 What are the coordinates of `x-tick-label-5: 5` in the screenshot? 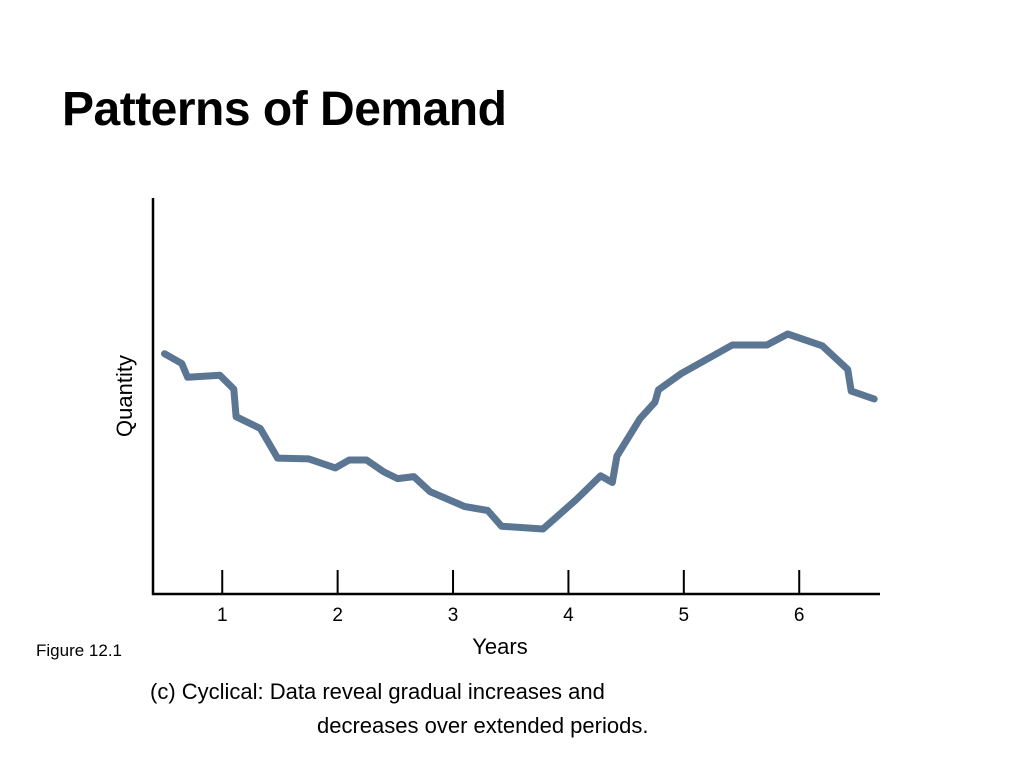 It's located at (684, 615).